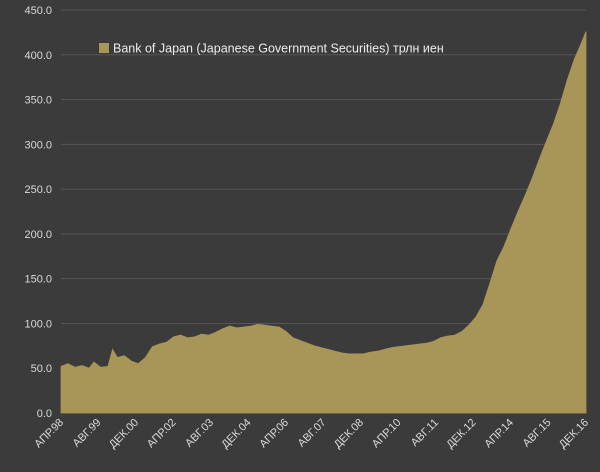 The width and height of the screenshot is (600, 472). What do you see at coordinates (41, 369) in the screenshot?
I see `y-tick-label: 50.0` at bounding box center [41, 369].